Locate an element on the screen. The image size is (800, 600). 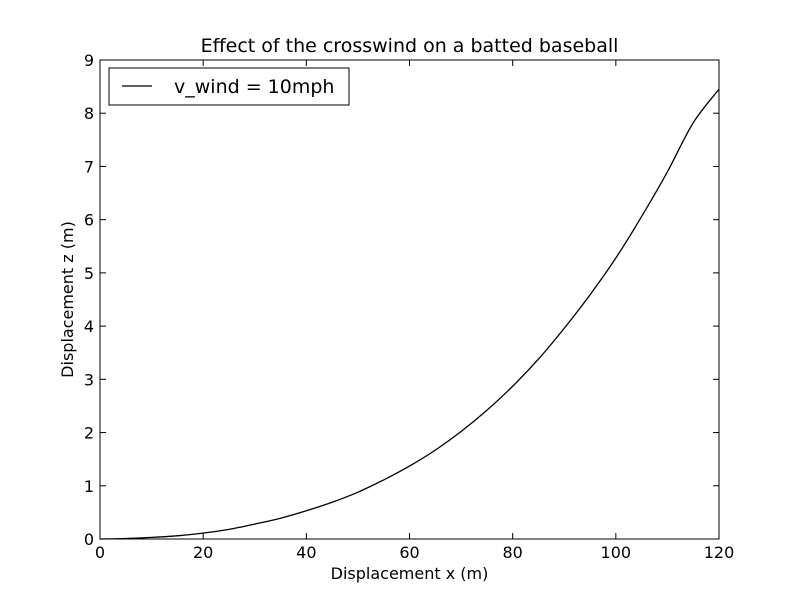
x-axis-label: Displacement x (m) is located at coordinates (410, 573).